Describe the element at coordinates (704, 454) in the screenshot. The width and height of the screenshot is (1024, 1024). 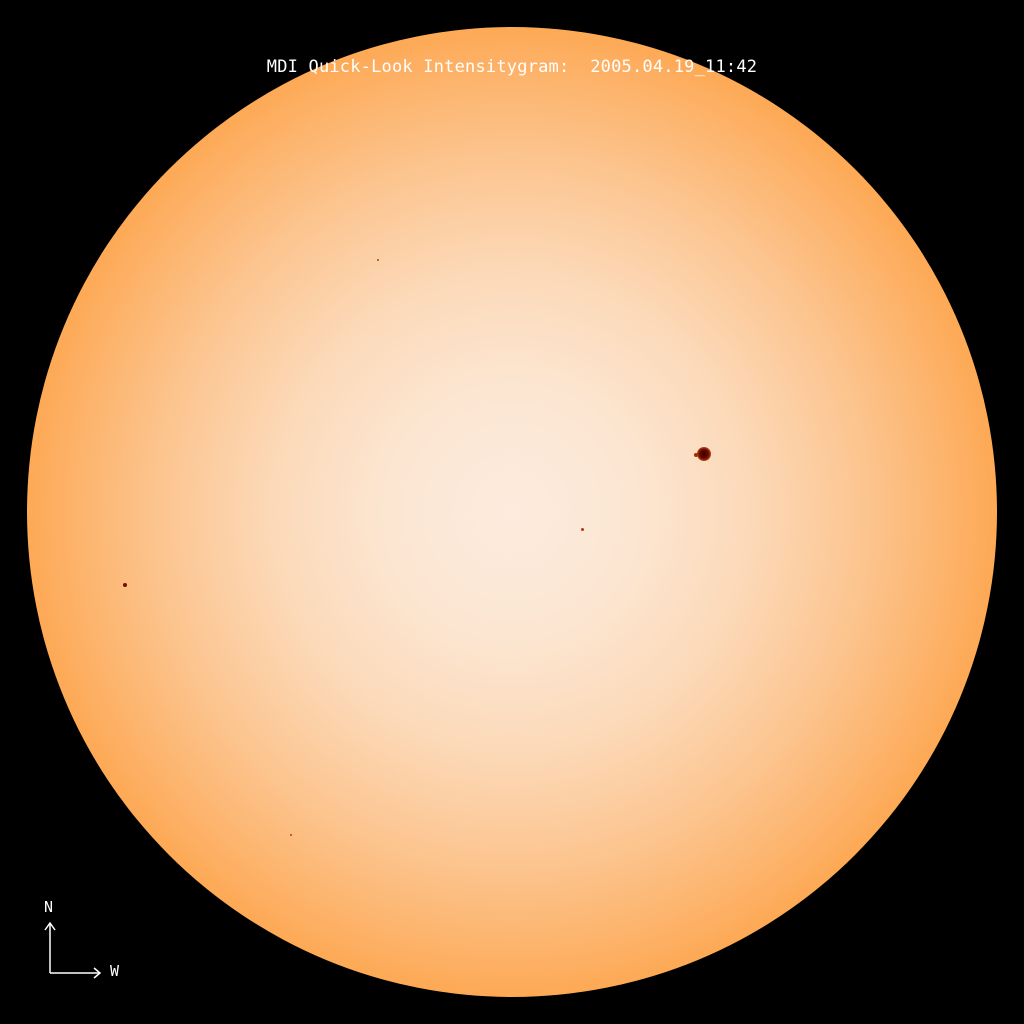
I see `sunspot-large` at that location.